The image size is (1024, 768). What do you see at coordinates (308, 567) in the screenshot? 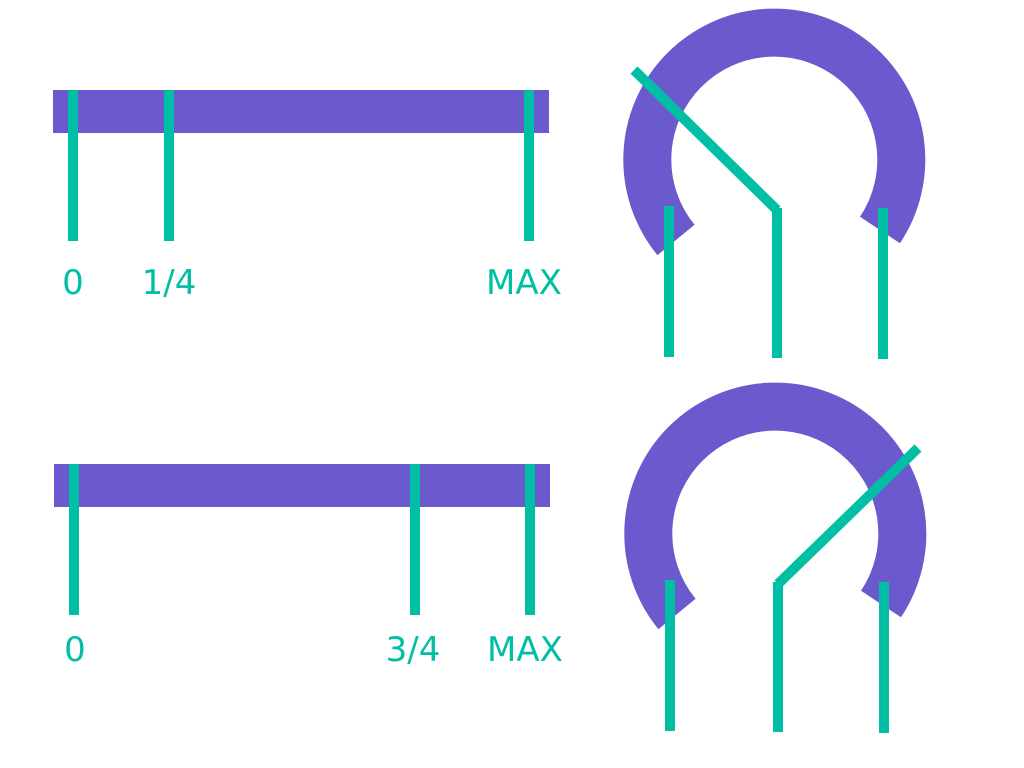
I see `linear-pot-three-quarter: 0 3/4 MAX` at bounding box center [308, 567].